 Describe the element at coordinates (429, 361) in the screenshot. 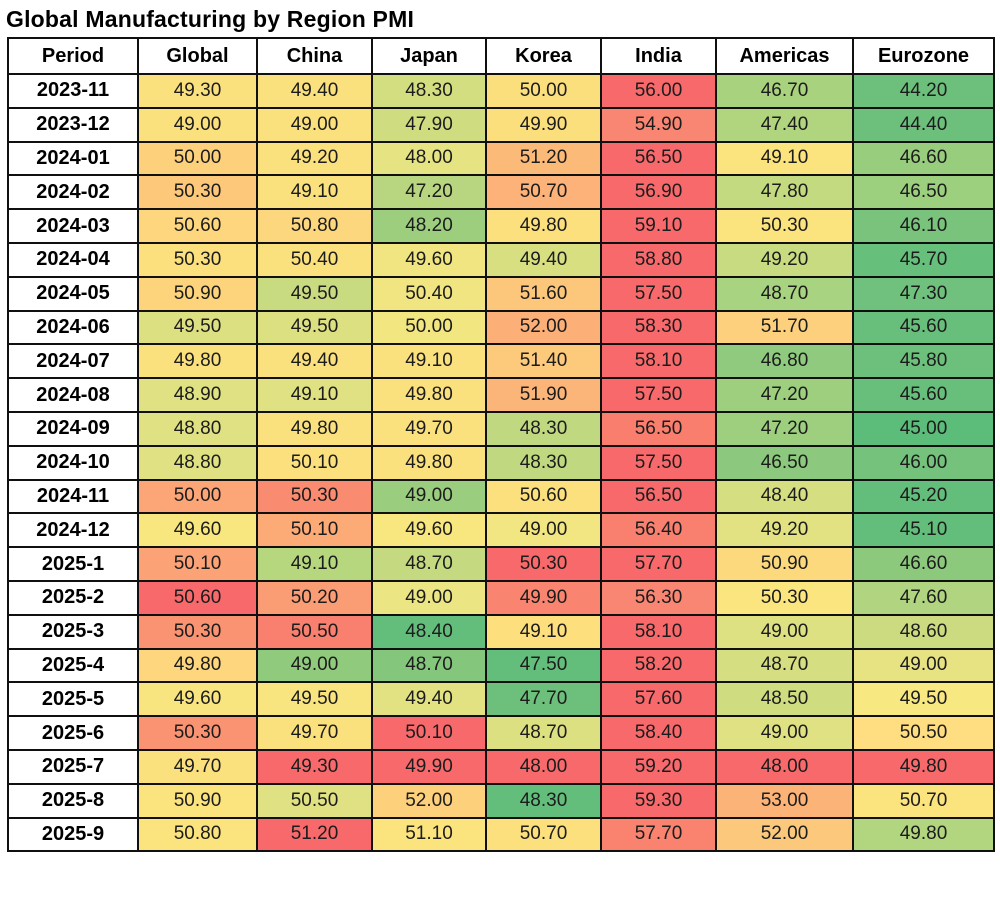

I see `pmi-cell-japan: 49.10` at that location.